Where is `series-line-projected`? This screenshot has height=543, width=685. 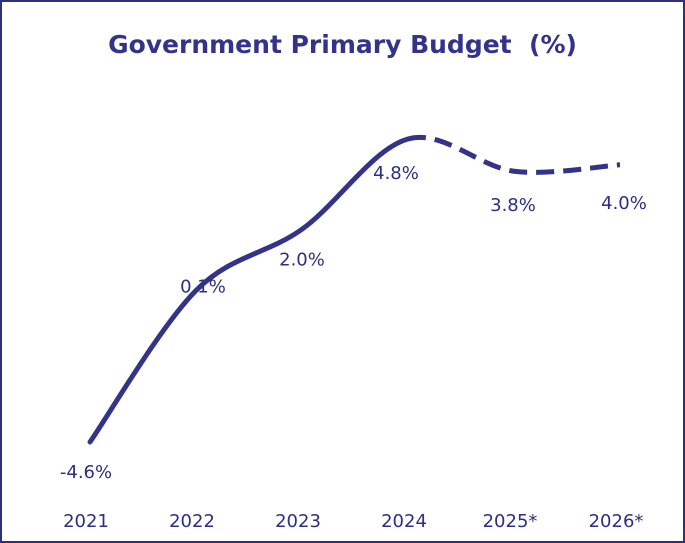
series-line-projected is located at coordinates (514, 155).